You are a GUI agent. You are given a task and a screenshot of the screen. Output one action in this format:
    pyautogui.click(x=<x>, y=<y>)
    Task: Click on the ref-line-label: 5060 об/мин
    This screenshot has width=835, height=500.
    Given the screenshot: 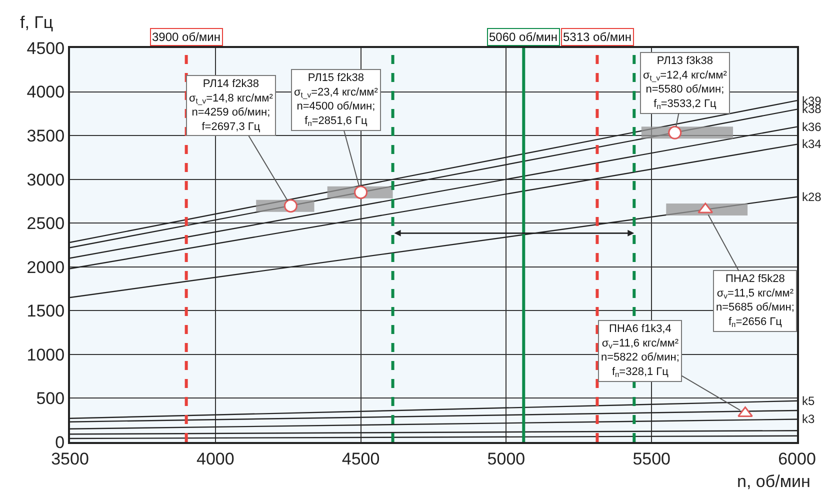 What is the action you would take?
    pyautogui.click(x=523, y=37)
    